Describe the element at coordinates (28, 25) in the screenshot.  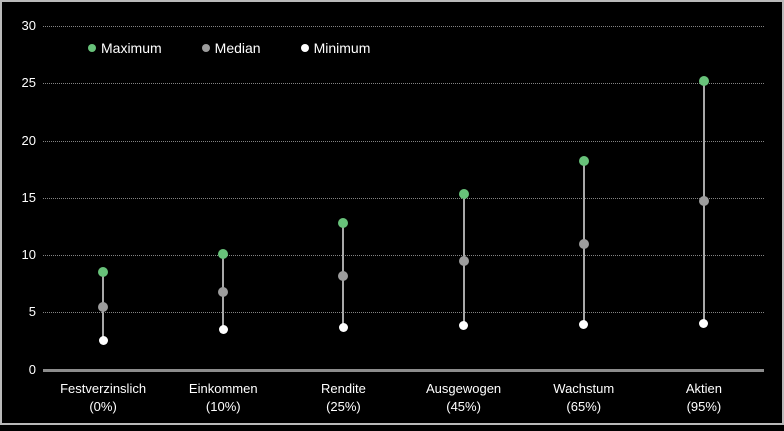
I see `y-tick-label: 30` at that location.